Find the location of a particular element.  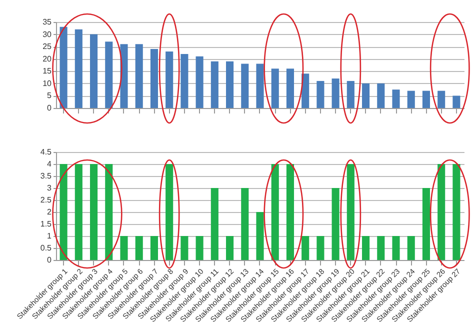

y-tick-label: 3 is located at coordinates (49, 188).